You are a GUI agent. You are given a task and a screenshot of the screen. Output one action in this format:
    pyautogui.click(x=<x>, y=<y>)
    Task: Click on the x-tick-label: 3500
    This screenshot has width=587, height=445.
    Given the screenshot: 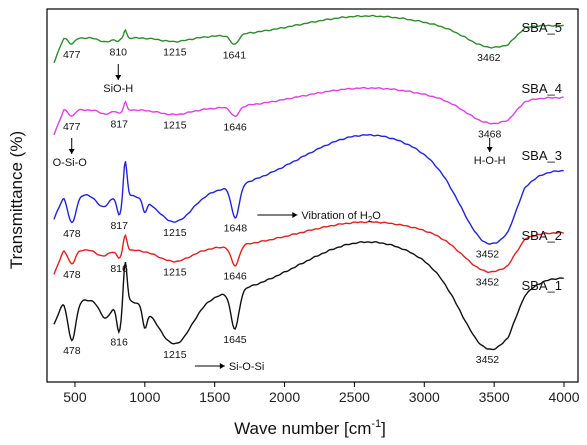 What is the action you would take?
    pyautogui.click(x=494, y=397)
    